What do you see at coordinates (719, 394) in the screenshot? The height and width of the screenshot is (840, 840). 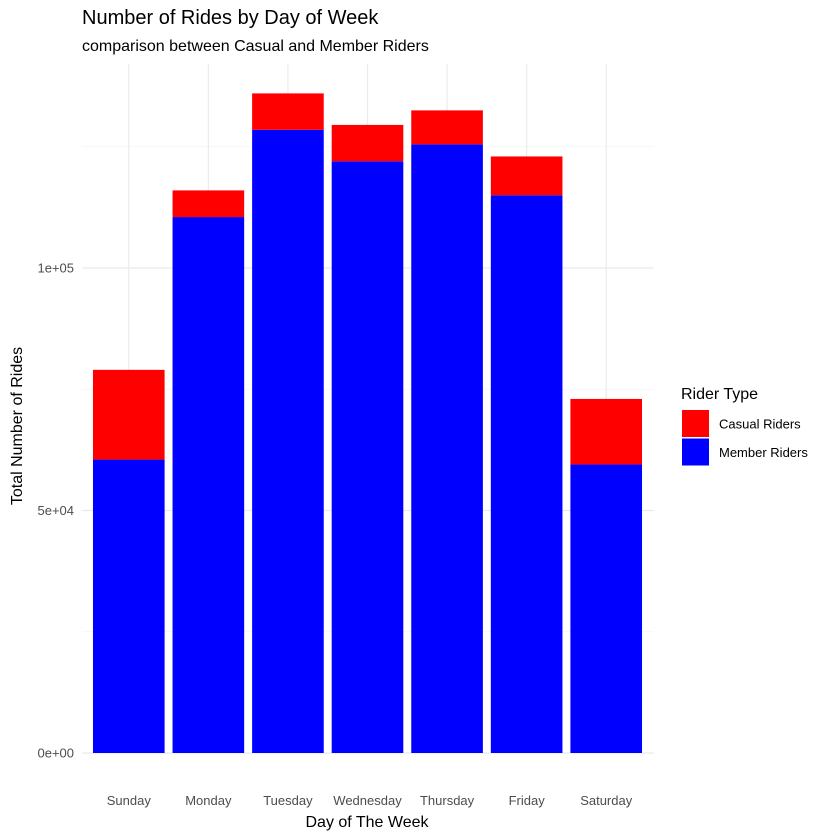 I see `legend-title: Rider Type` at bounding box center [719, 394].